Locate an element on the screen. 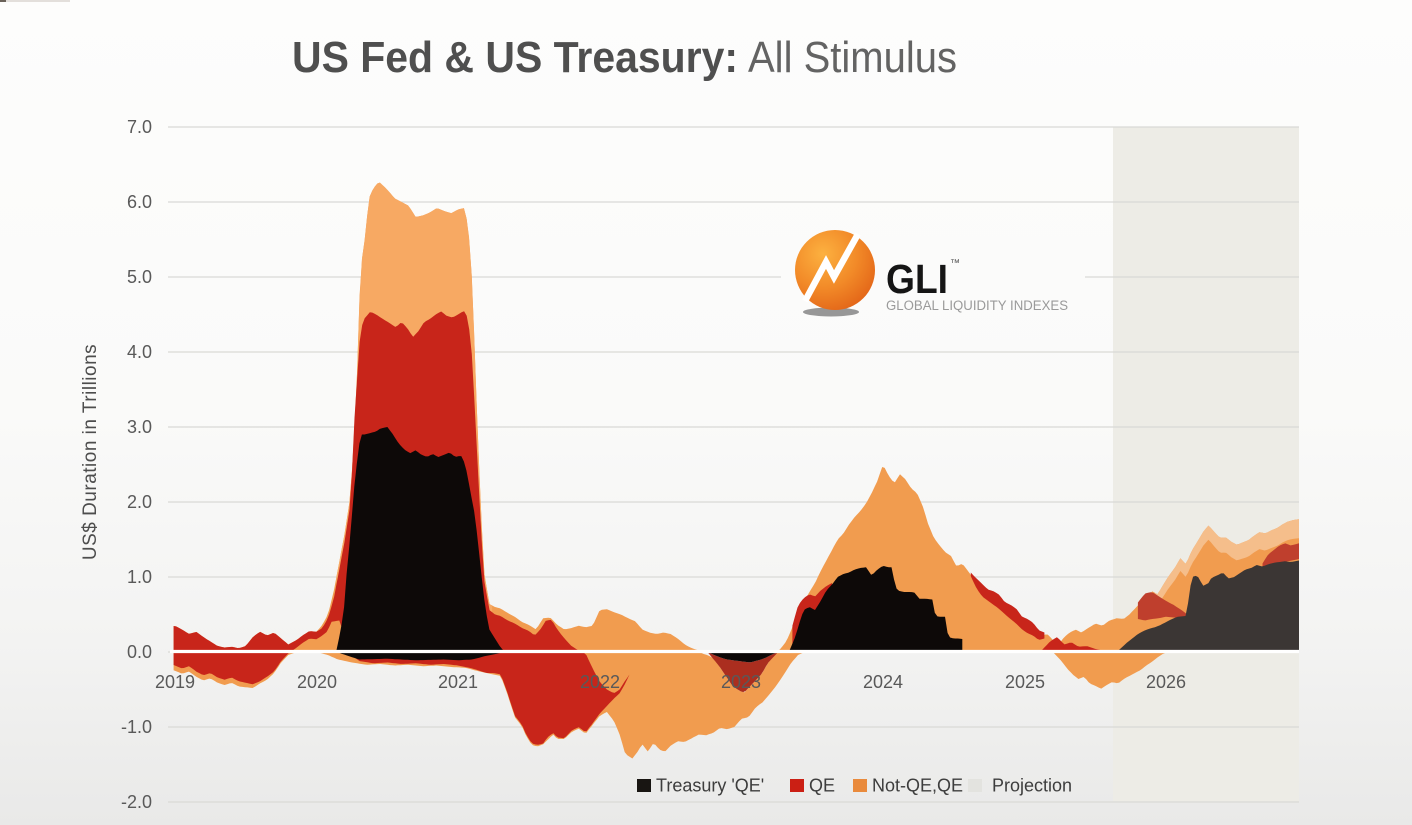  svg-text: 2022 is located at coordinates (600, 682).